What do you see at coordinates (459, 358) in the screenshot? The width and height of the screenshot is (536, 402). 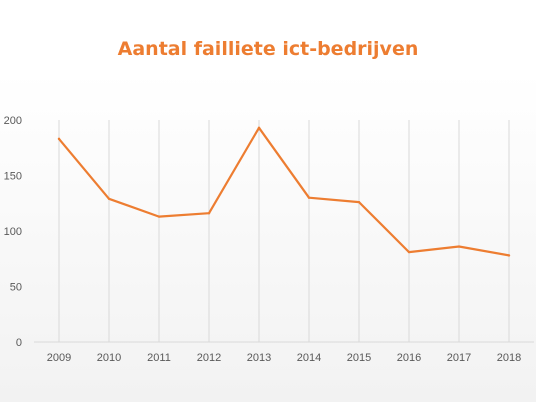 I see `x-tick-label: 2017` at bounding box center [459, 358].